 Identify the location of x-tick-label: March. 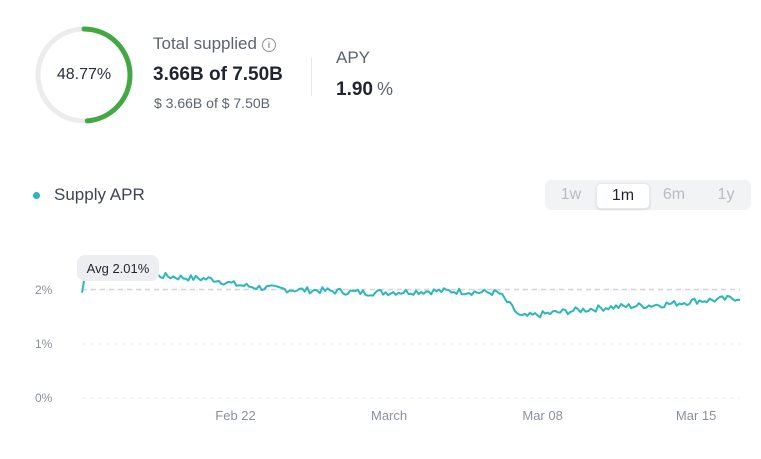
(389, 415).